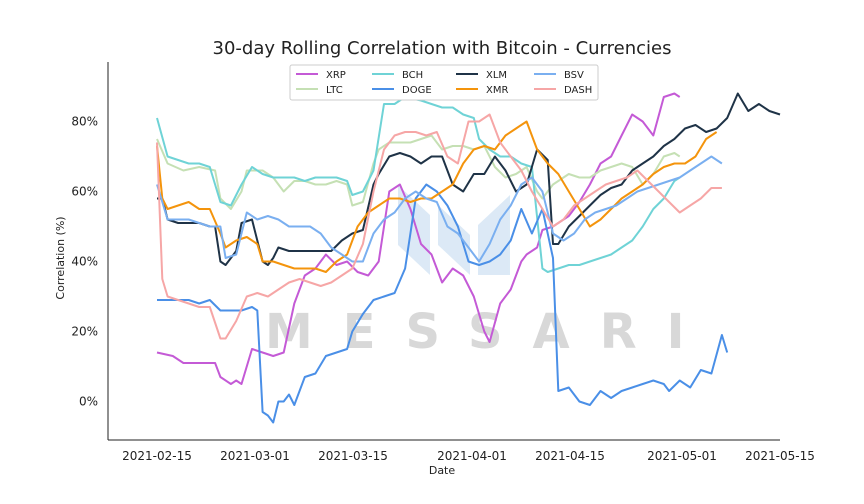 Image resolution: width=864 pixels, height=504 pixels. Describe the element at coordinates (353, 456) in the screenshot. I see `x-tick-label: 2021-03-15` at that location.